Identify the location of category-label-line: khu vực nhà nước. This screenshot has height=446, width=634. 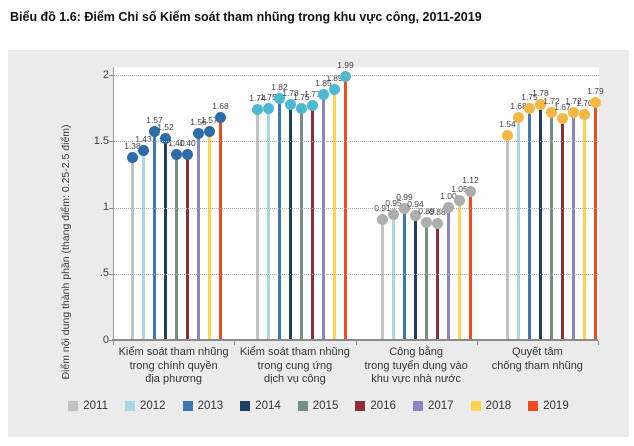
(416, 379).